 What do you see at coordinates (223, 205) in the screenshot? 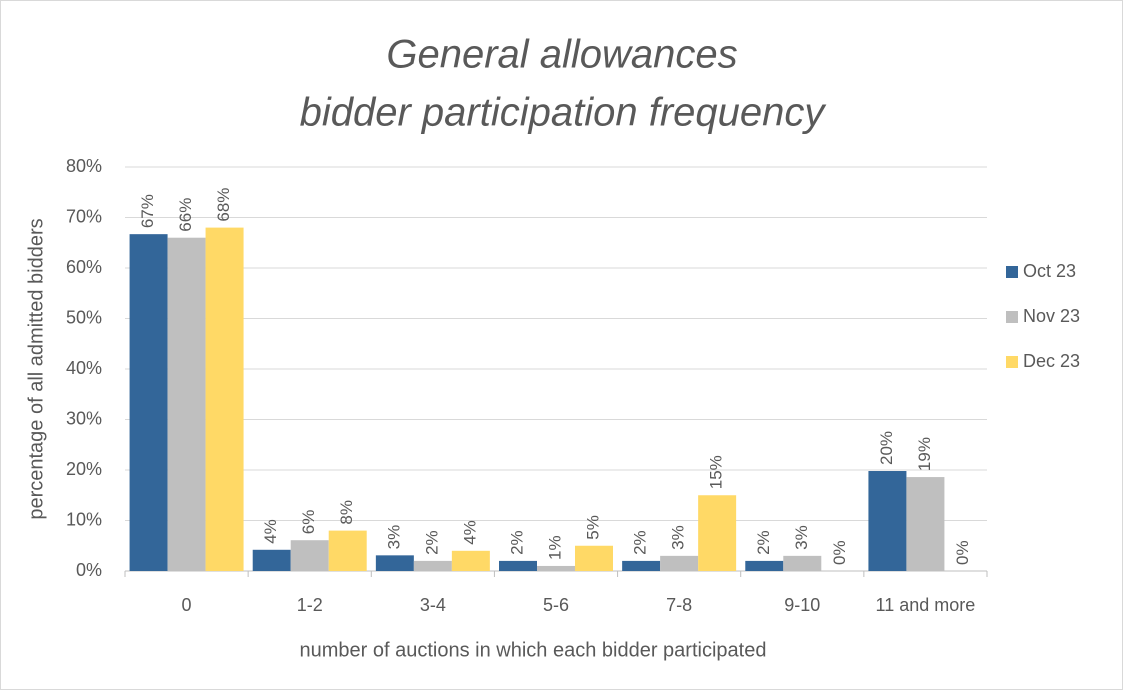
I see `data-label: 68%` at bounding box center [223, 205].